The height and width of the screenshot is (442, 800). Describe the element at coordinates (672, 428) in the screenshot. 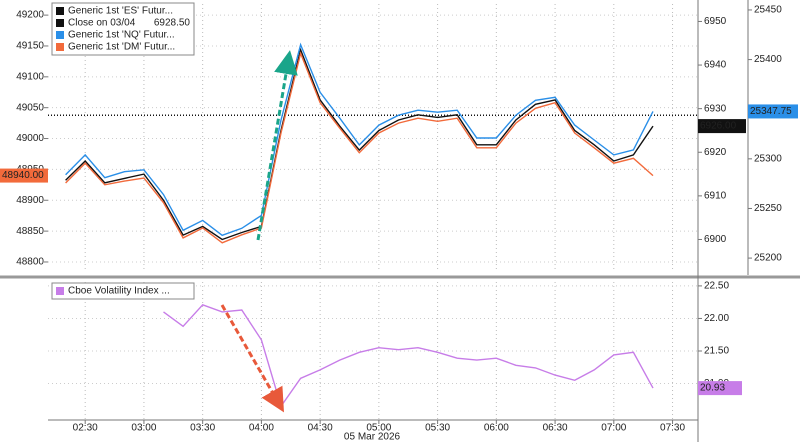

I see `x-tick-label: 07:30` at that location.